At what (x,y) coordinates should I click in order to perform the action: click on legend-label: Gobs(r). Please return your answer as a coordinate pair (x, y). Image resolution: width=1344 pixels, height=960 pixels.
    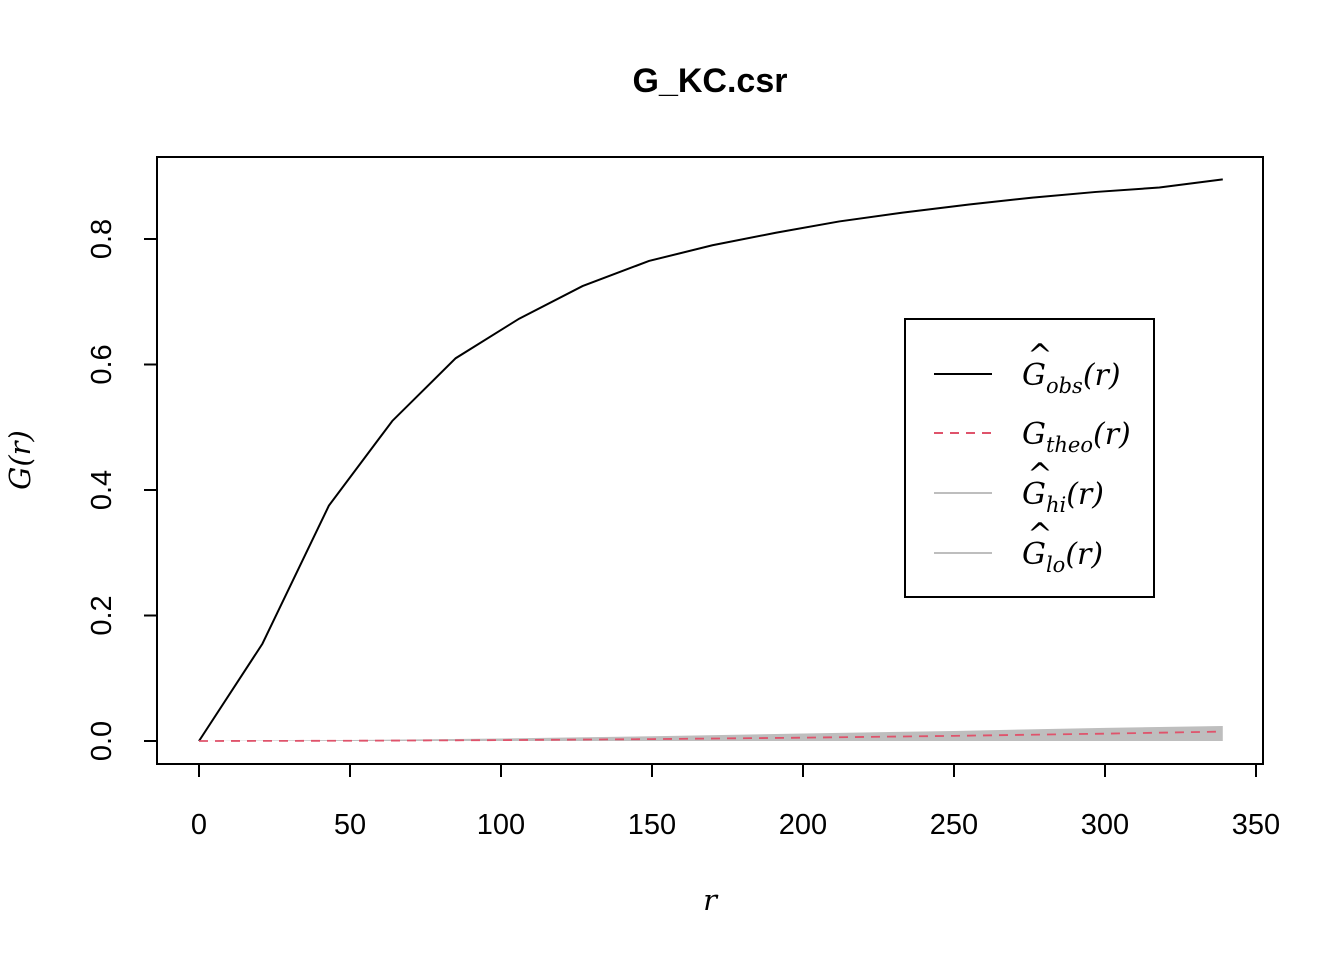
    Looking at the image, I should click on (1071, 378).